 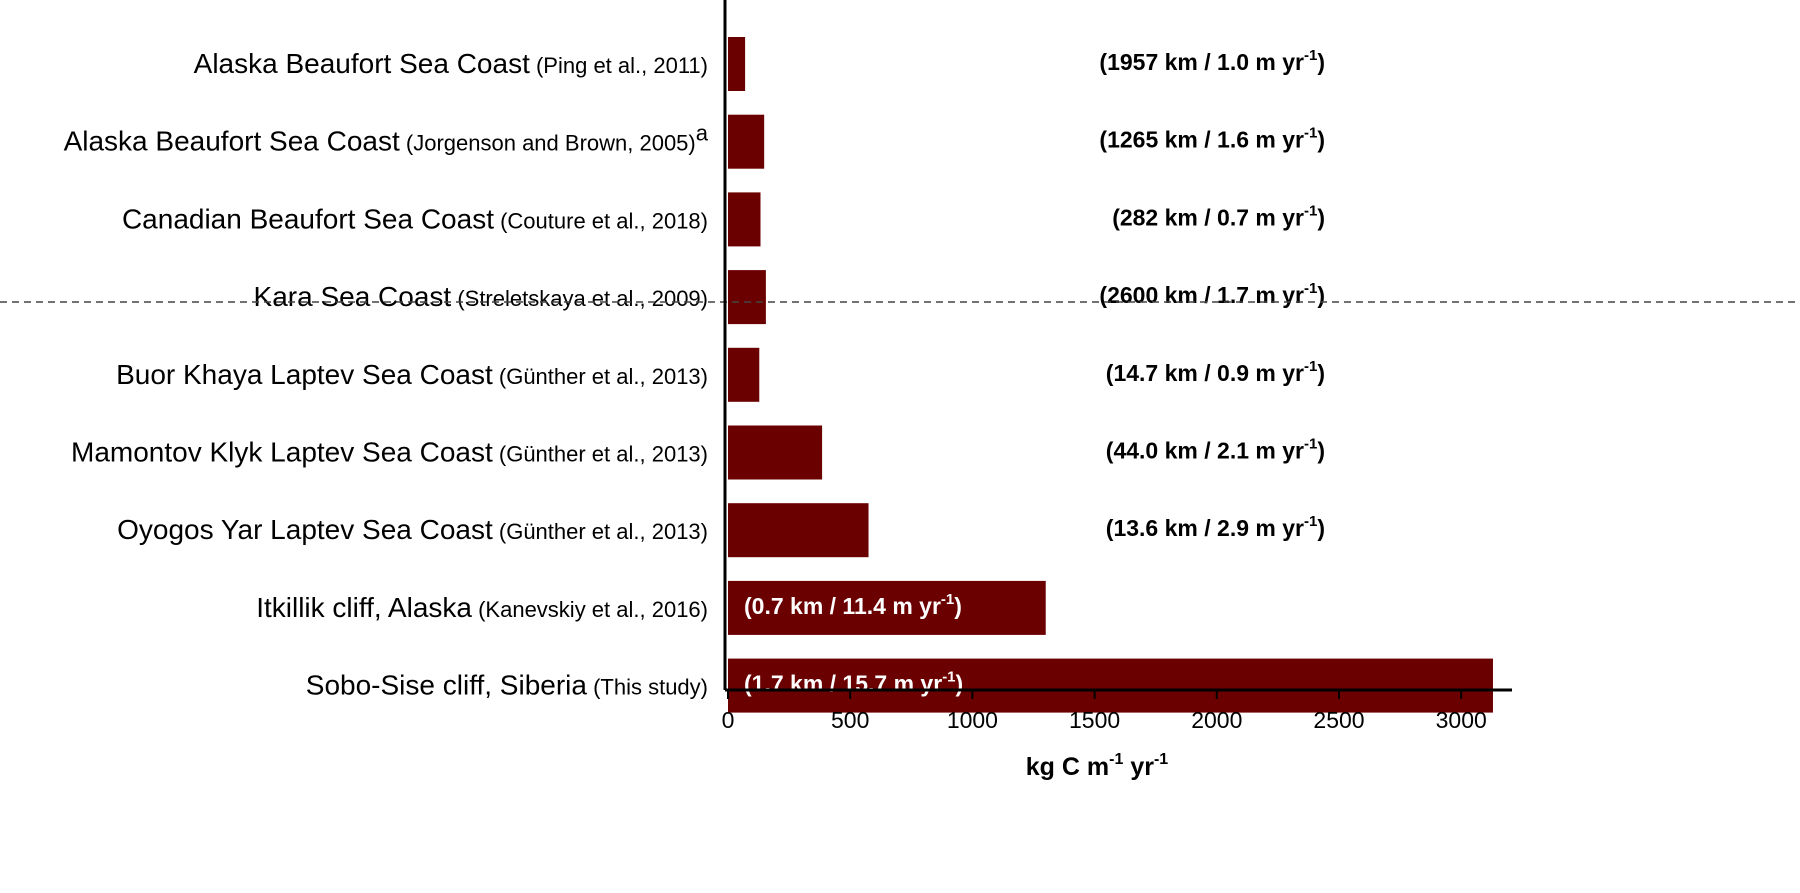 What do you see at coordinates (1212, 139) in the screenshot?
I see `bar-annotation: (1265 km / 1.6 m yr-1)` at bounding box center [1212, 139].